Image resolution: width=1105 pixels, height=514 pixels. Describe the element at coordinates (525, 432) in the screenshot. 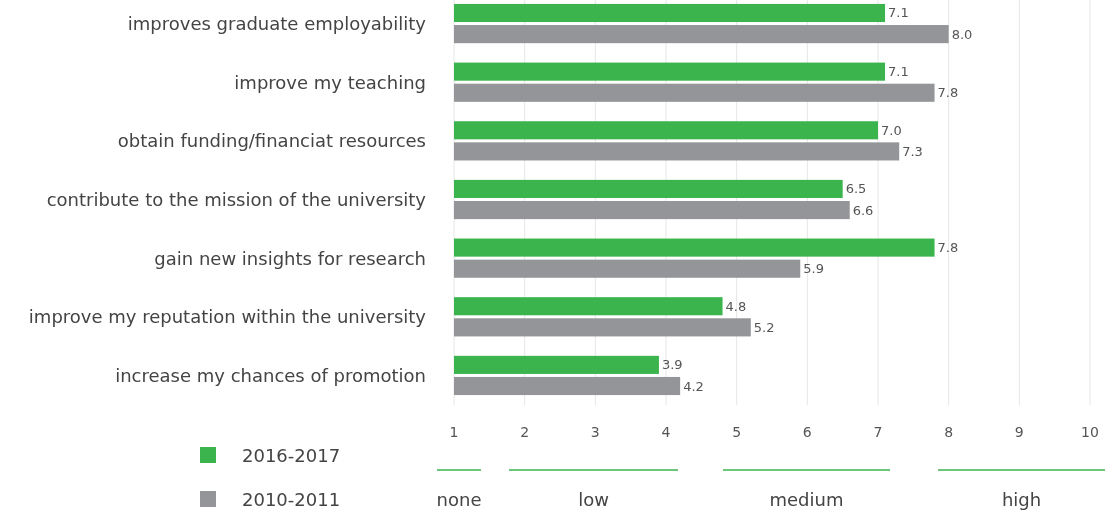

I see `x-tick-label: 2` at that location.